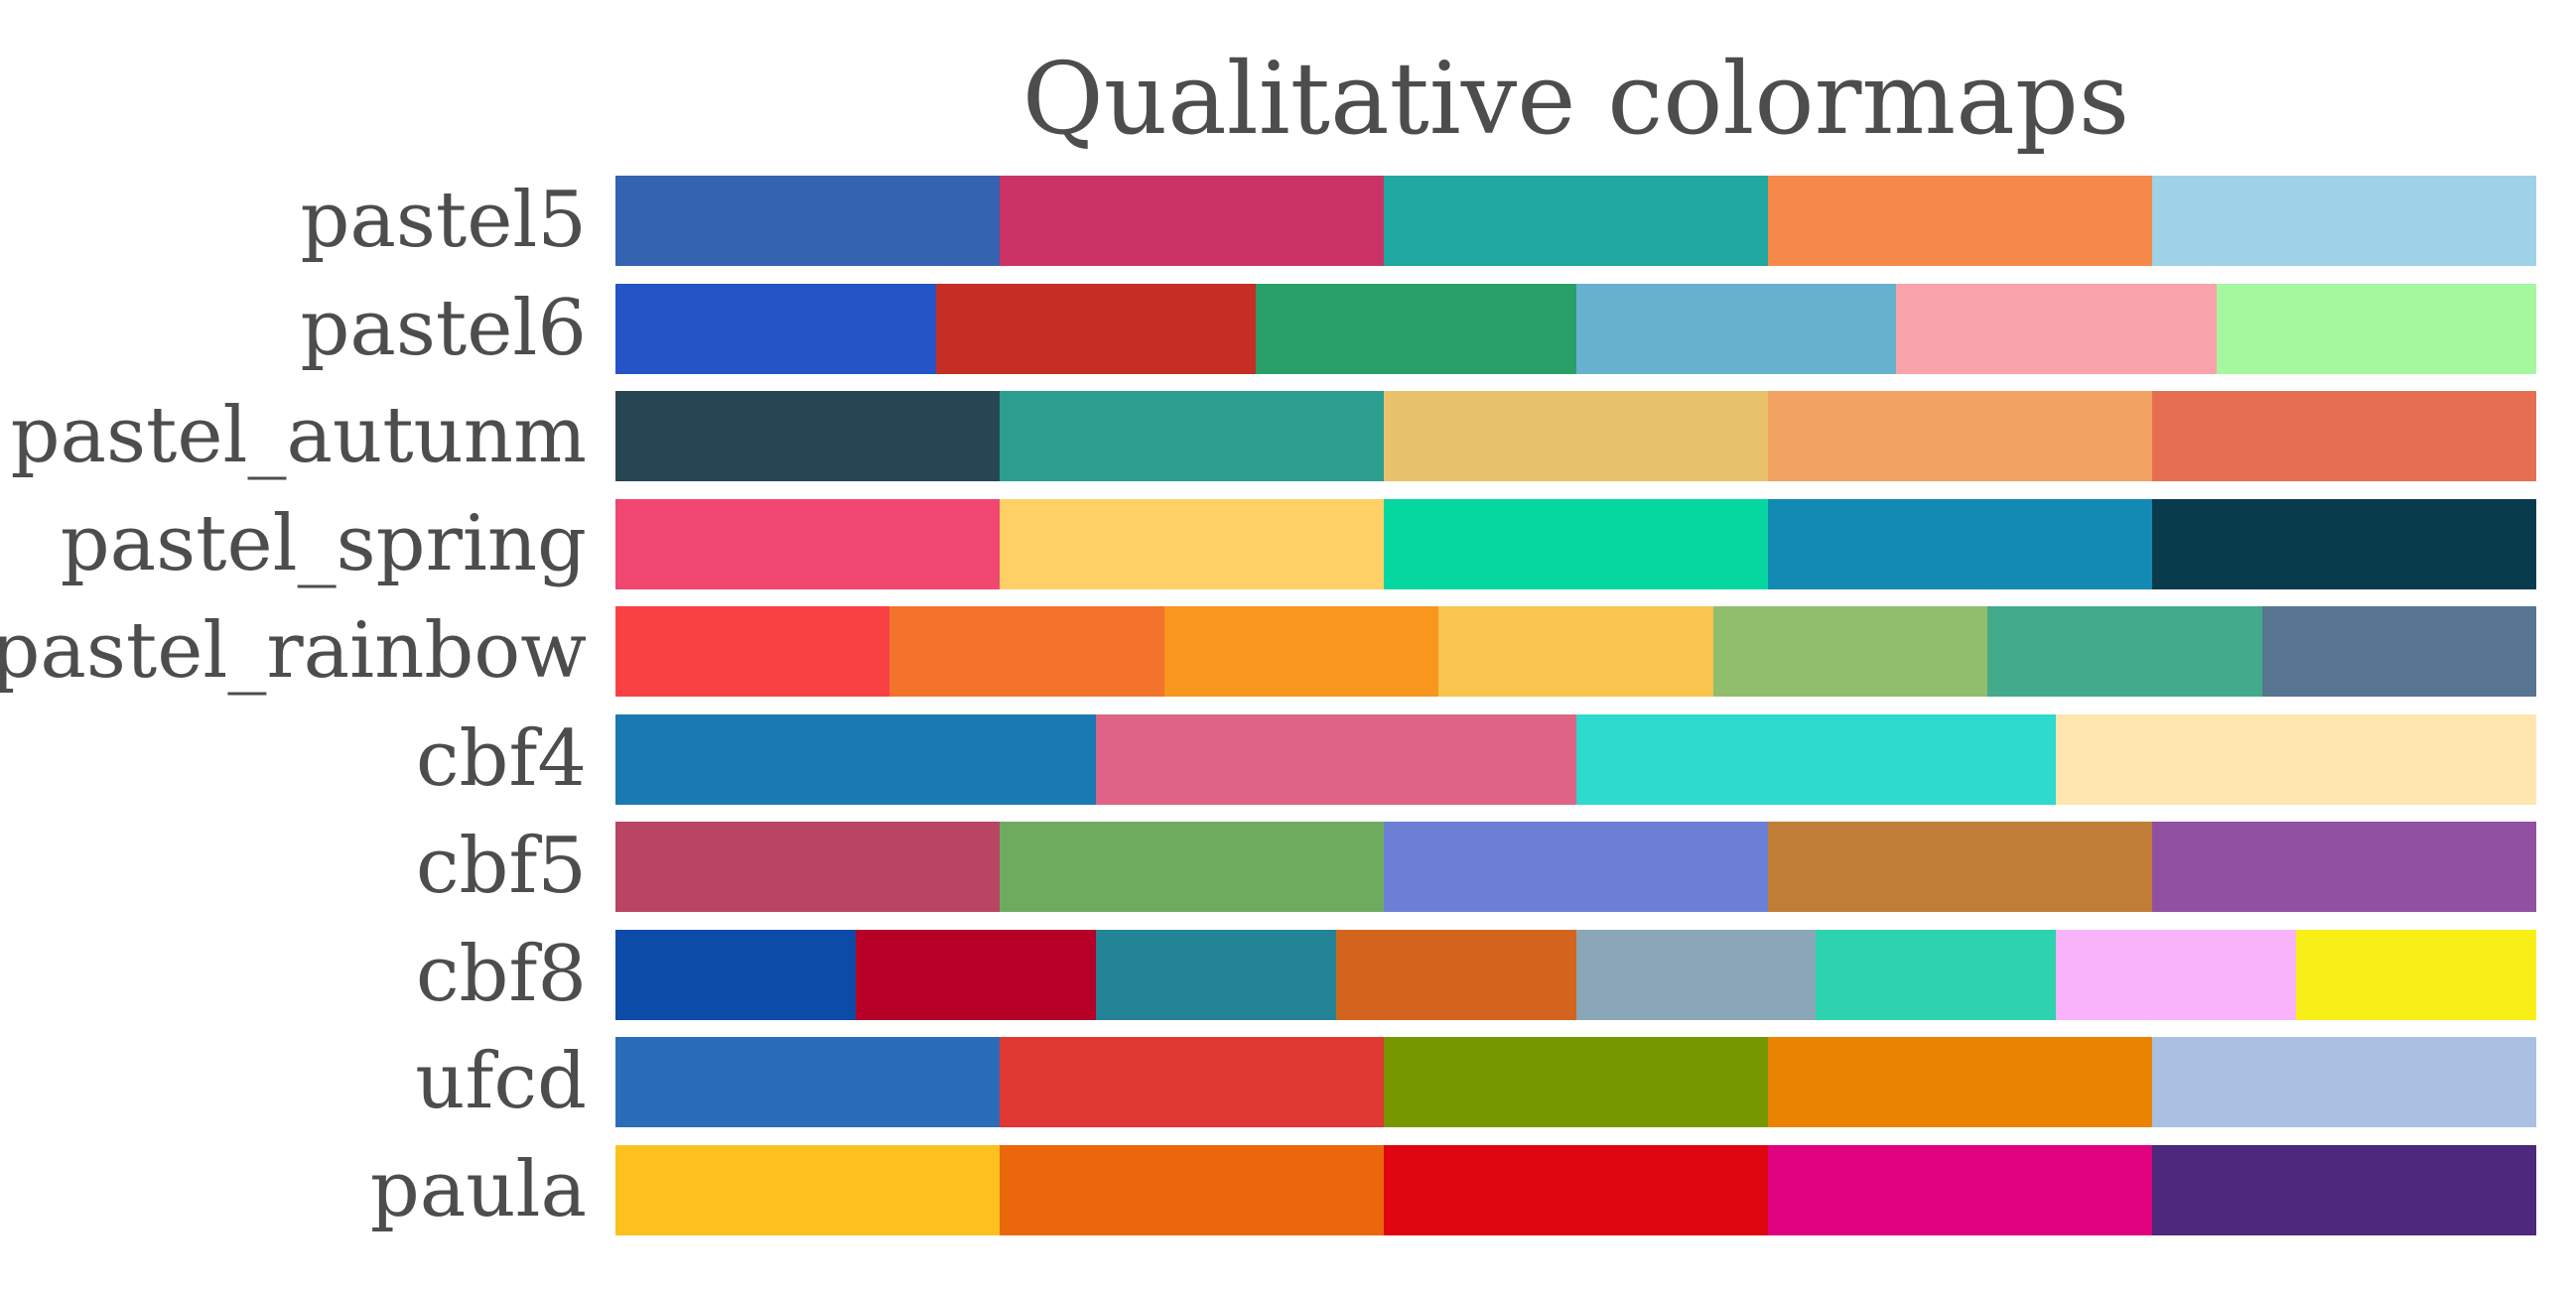 The image size is (2576, 1291). Describe the element at coordinates (1575, 99) in the screenshot. I see `chart-title: Qualitative colormaps` at that location.